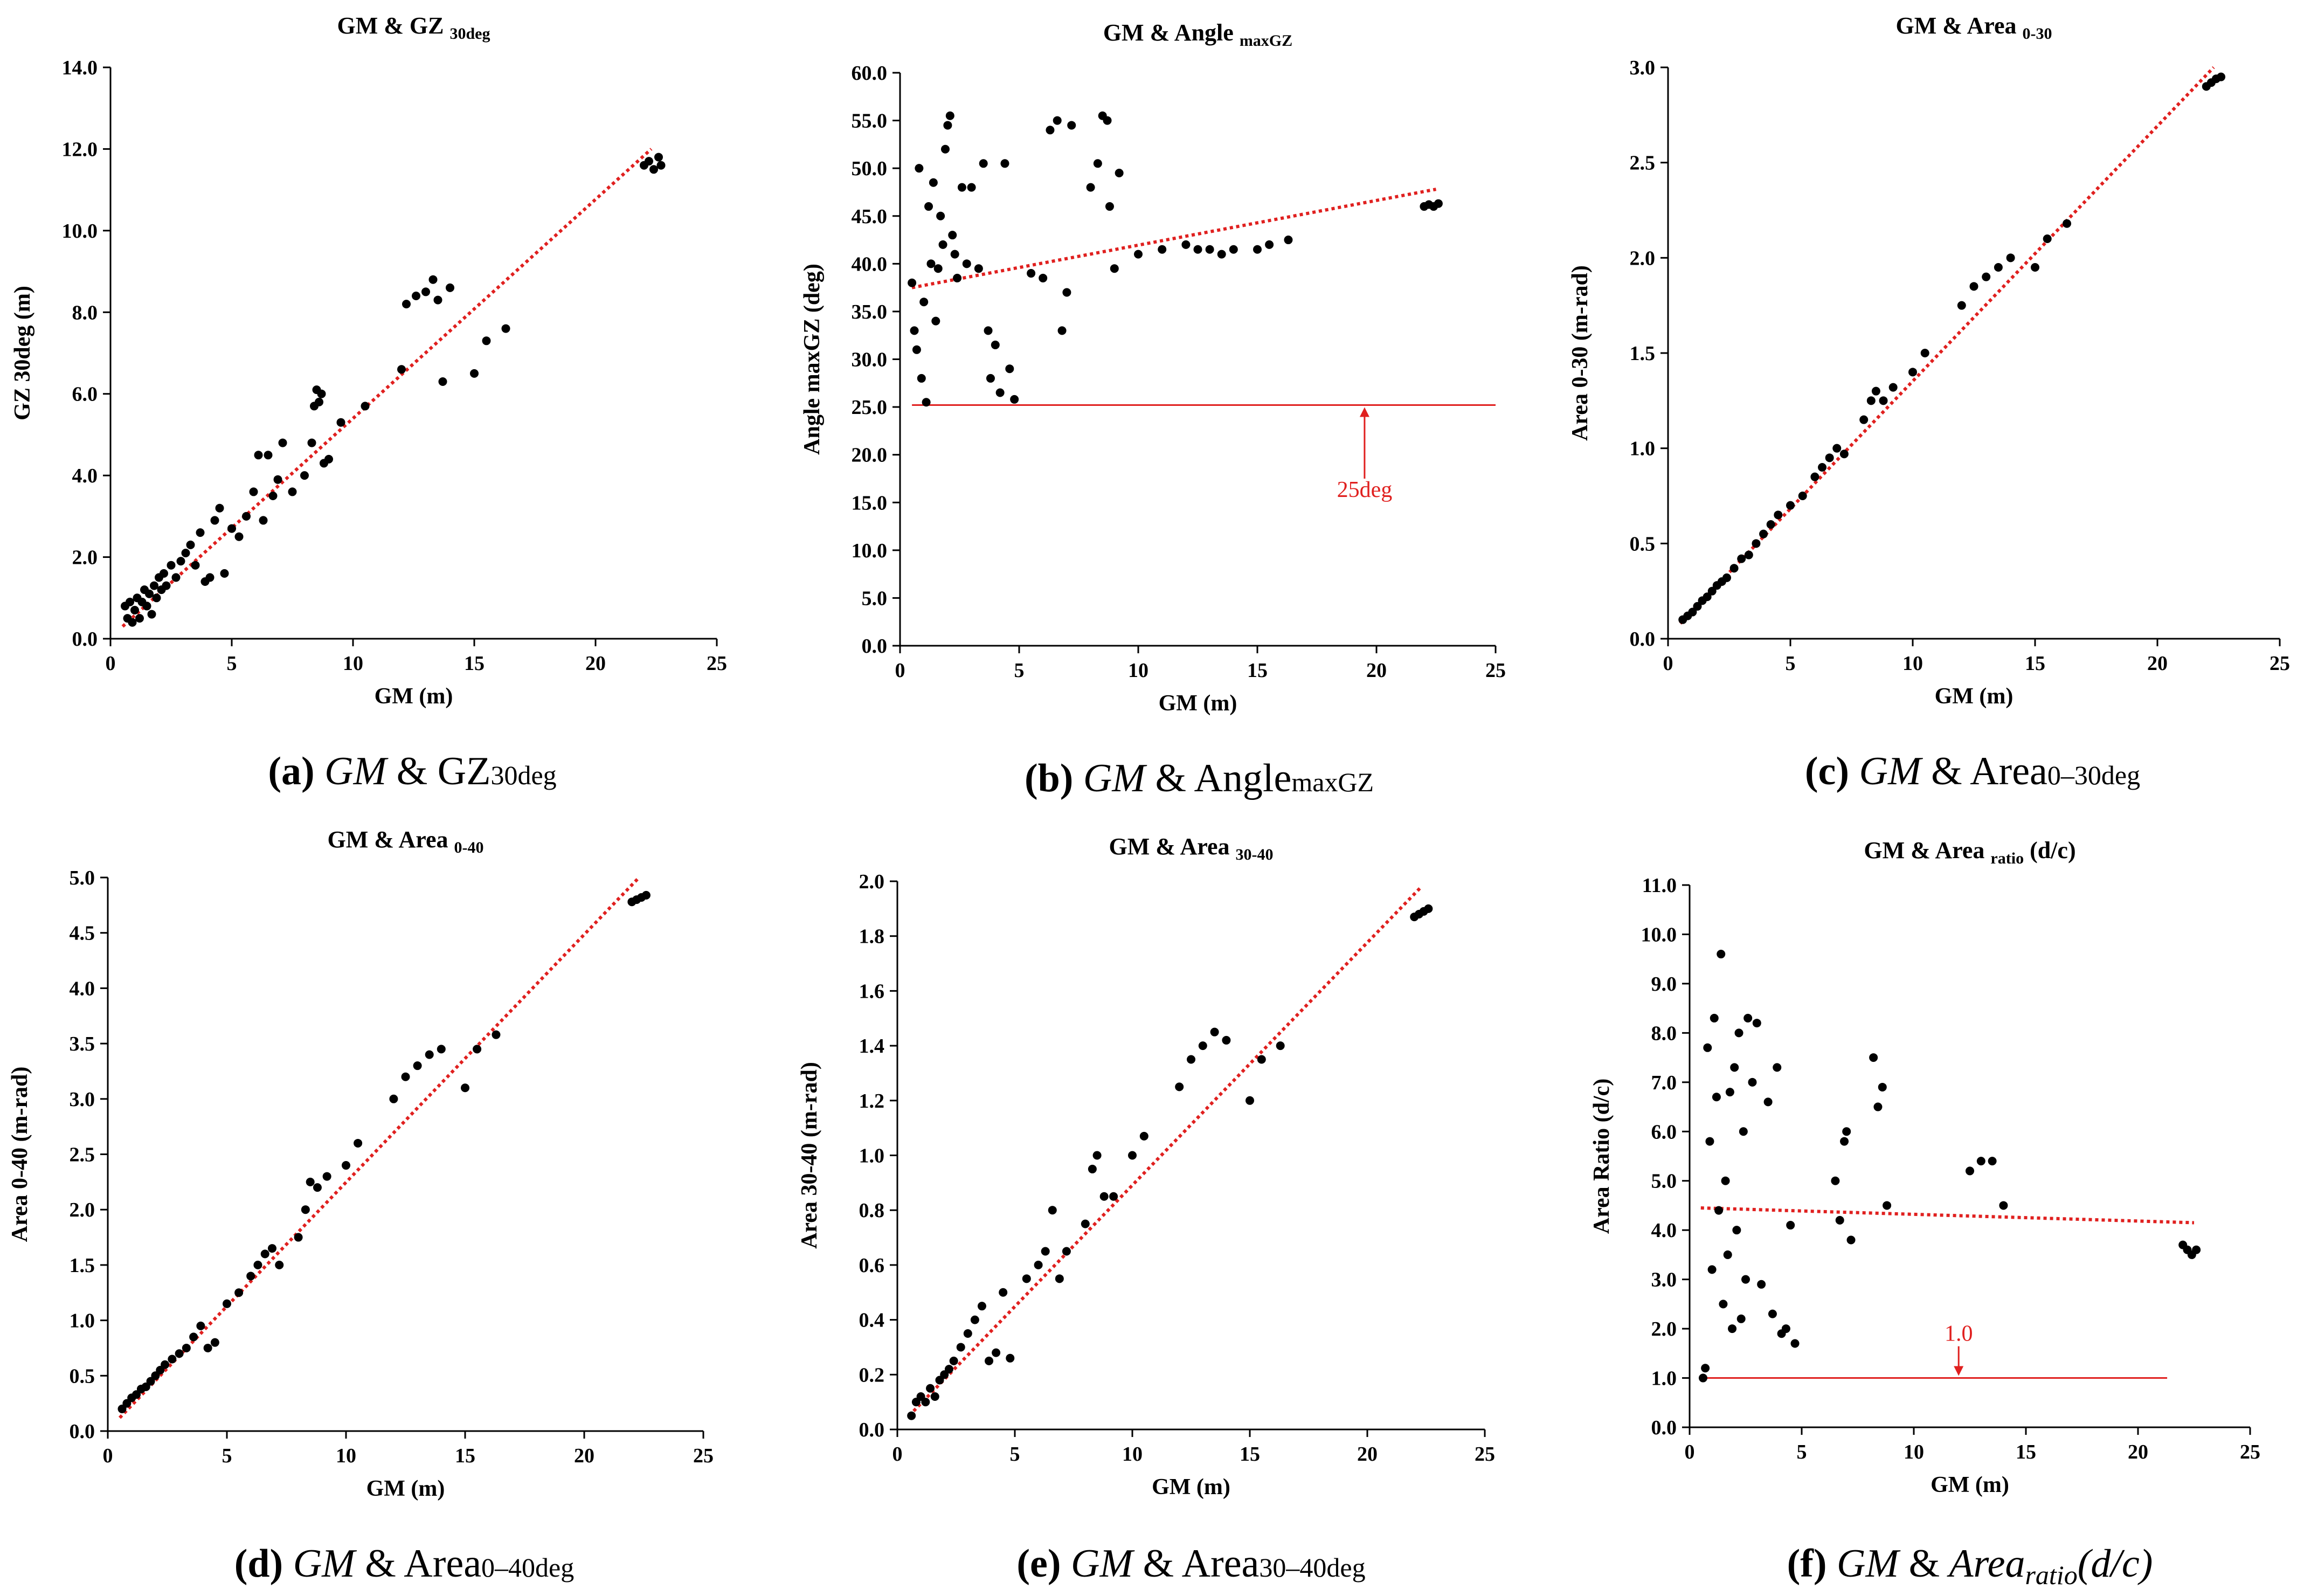  What do you see at coordinates (1972, 771) in the screenshot?
I see `chart-caption: (c) GM & Area0–30deg` at bounding box center [1972, 771].